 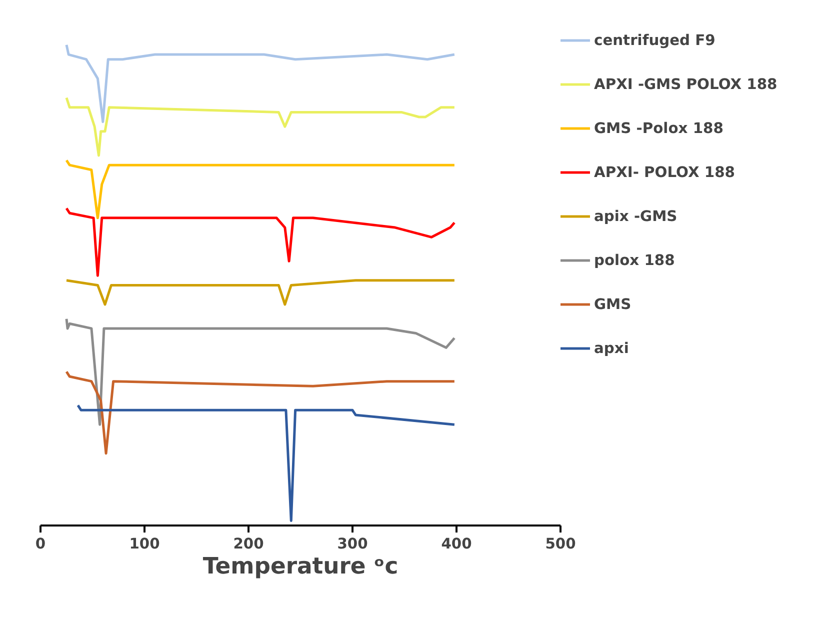 What do you see at coordinates (611, 348) in the screenshot?
I see `legend-label: apxi` at bounding box center [611, 348].